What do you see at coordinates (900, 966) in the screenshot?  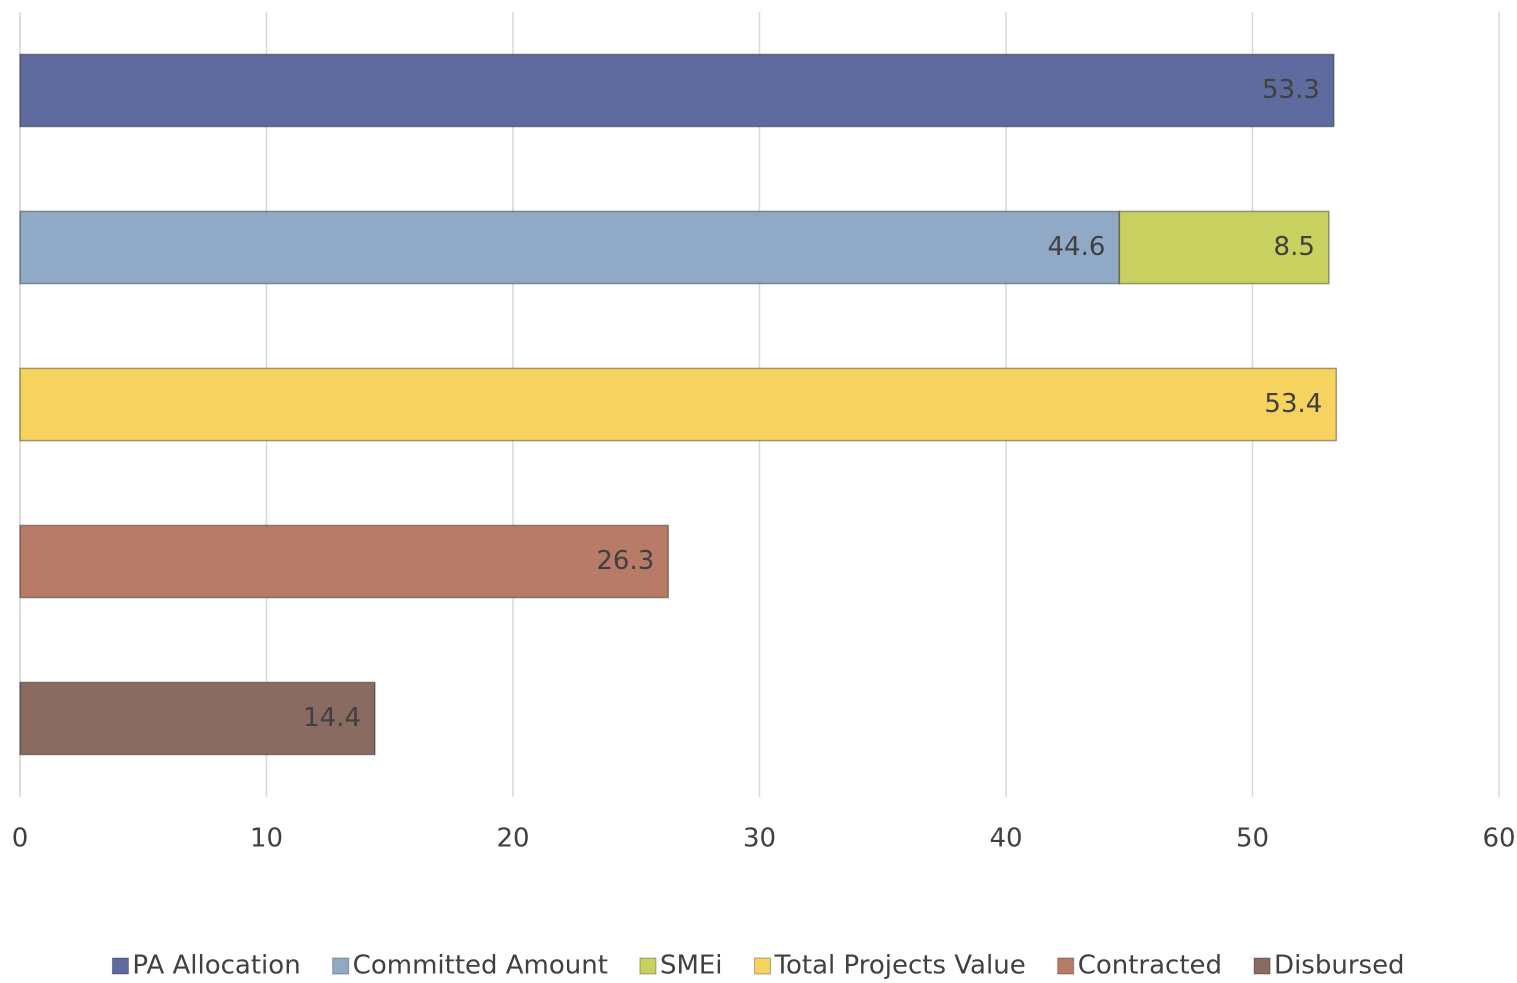 I see `legend-label: Total Projects Value` at bounding box center [900, 966].